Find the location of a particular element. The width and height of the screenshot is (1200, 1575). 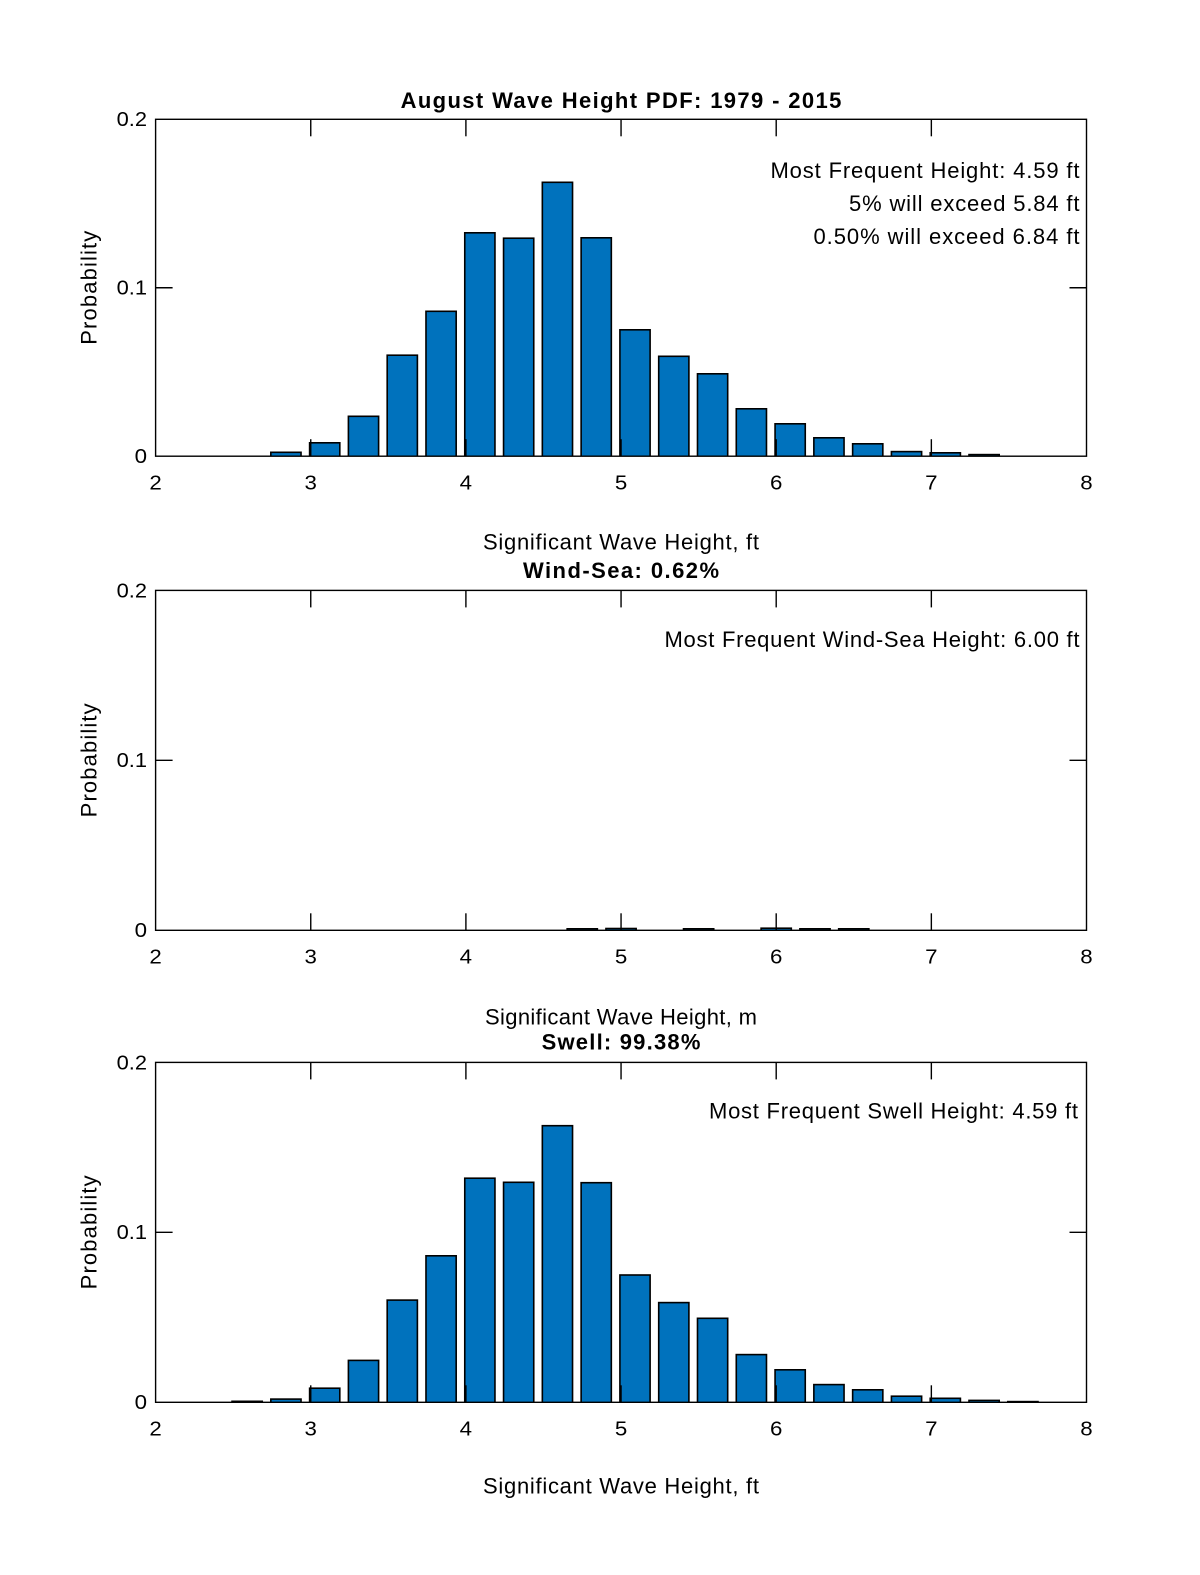

svg-text: 5% will exceed 5.84 ft is located at coordinates (964, 203).